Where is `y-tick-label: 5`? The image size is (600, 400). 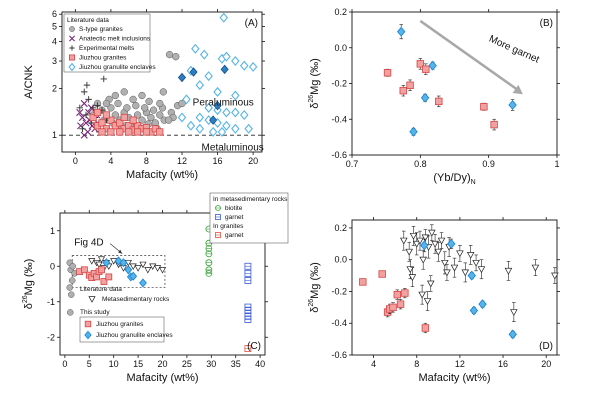
y-tick-label: 5 is located at coordinates (54, 27).